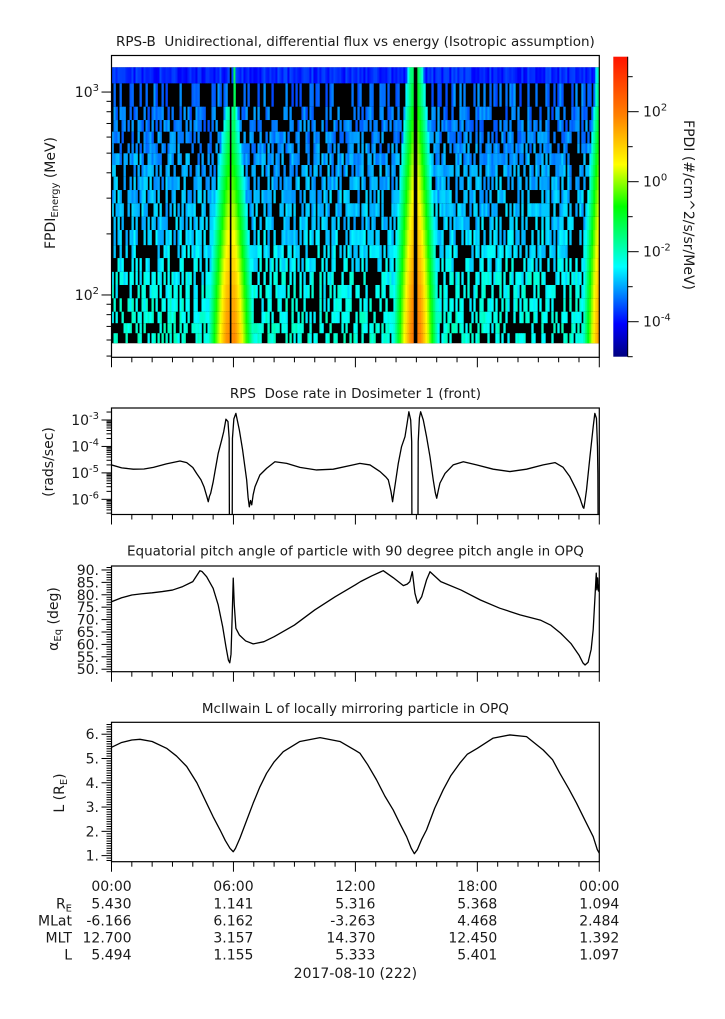 The height and width of the screenshot is (1019, 725). I want to click on y-tick-label: 102, so click(87, 295).